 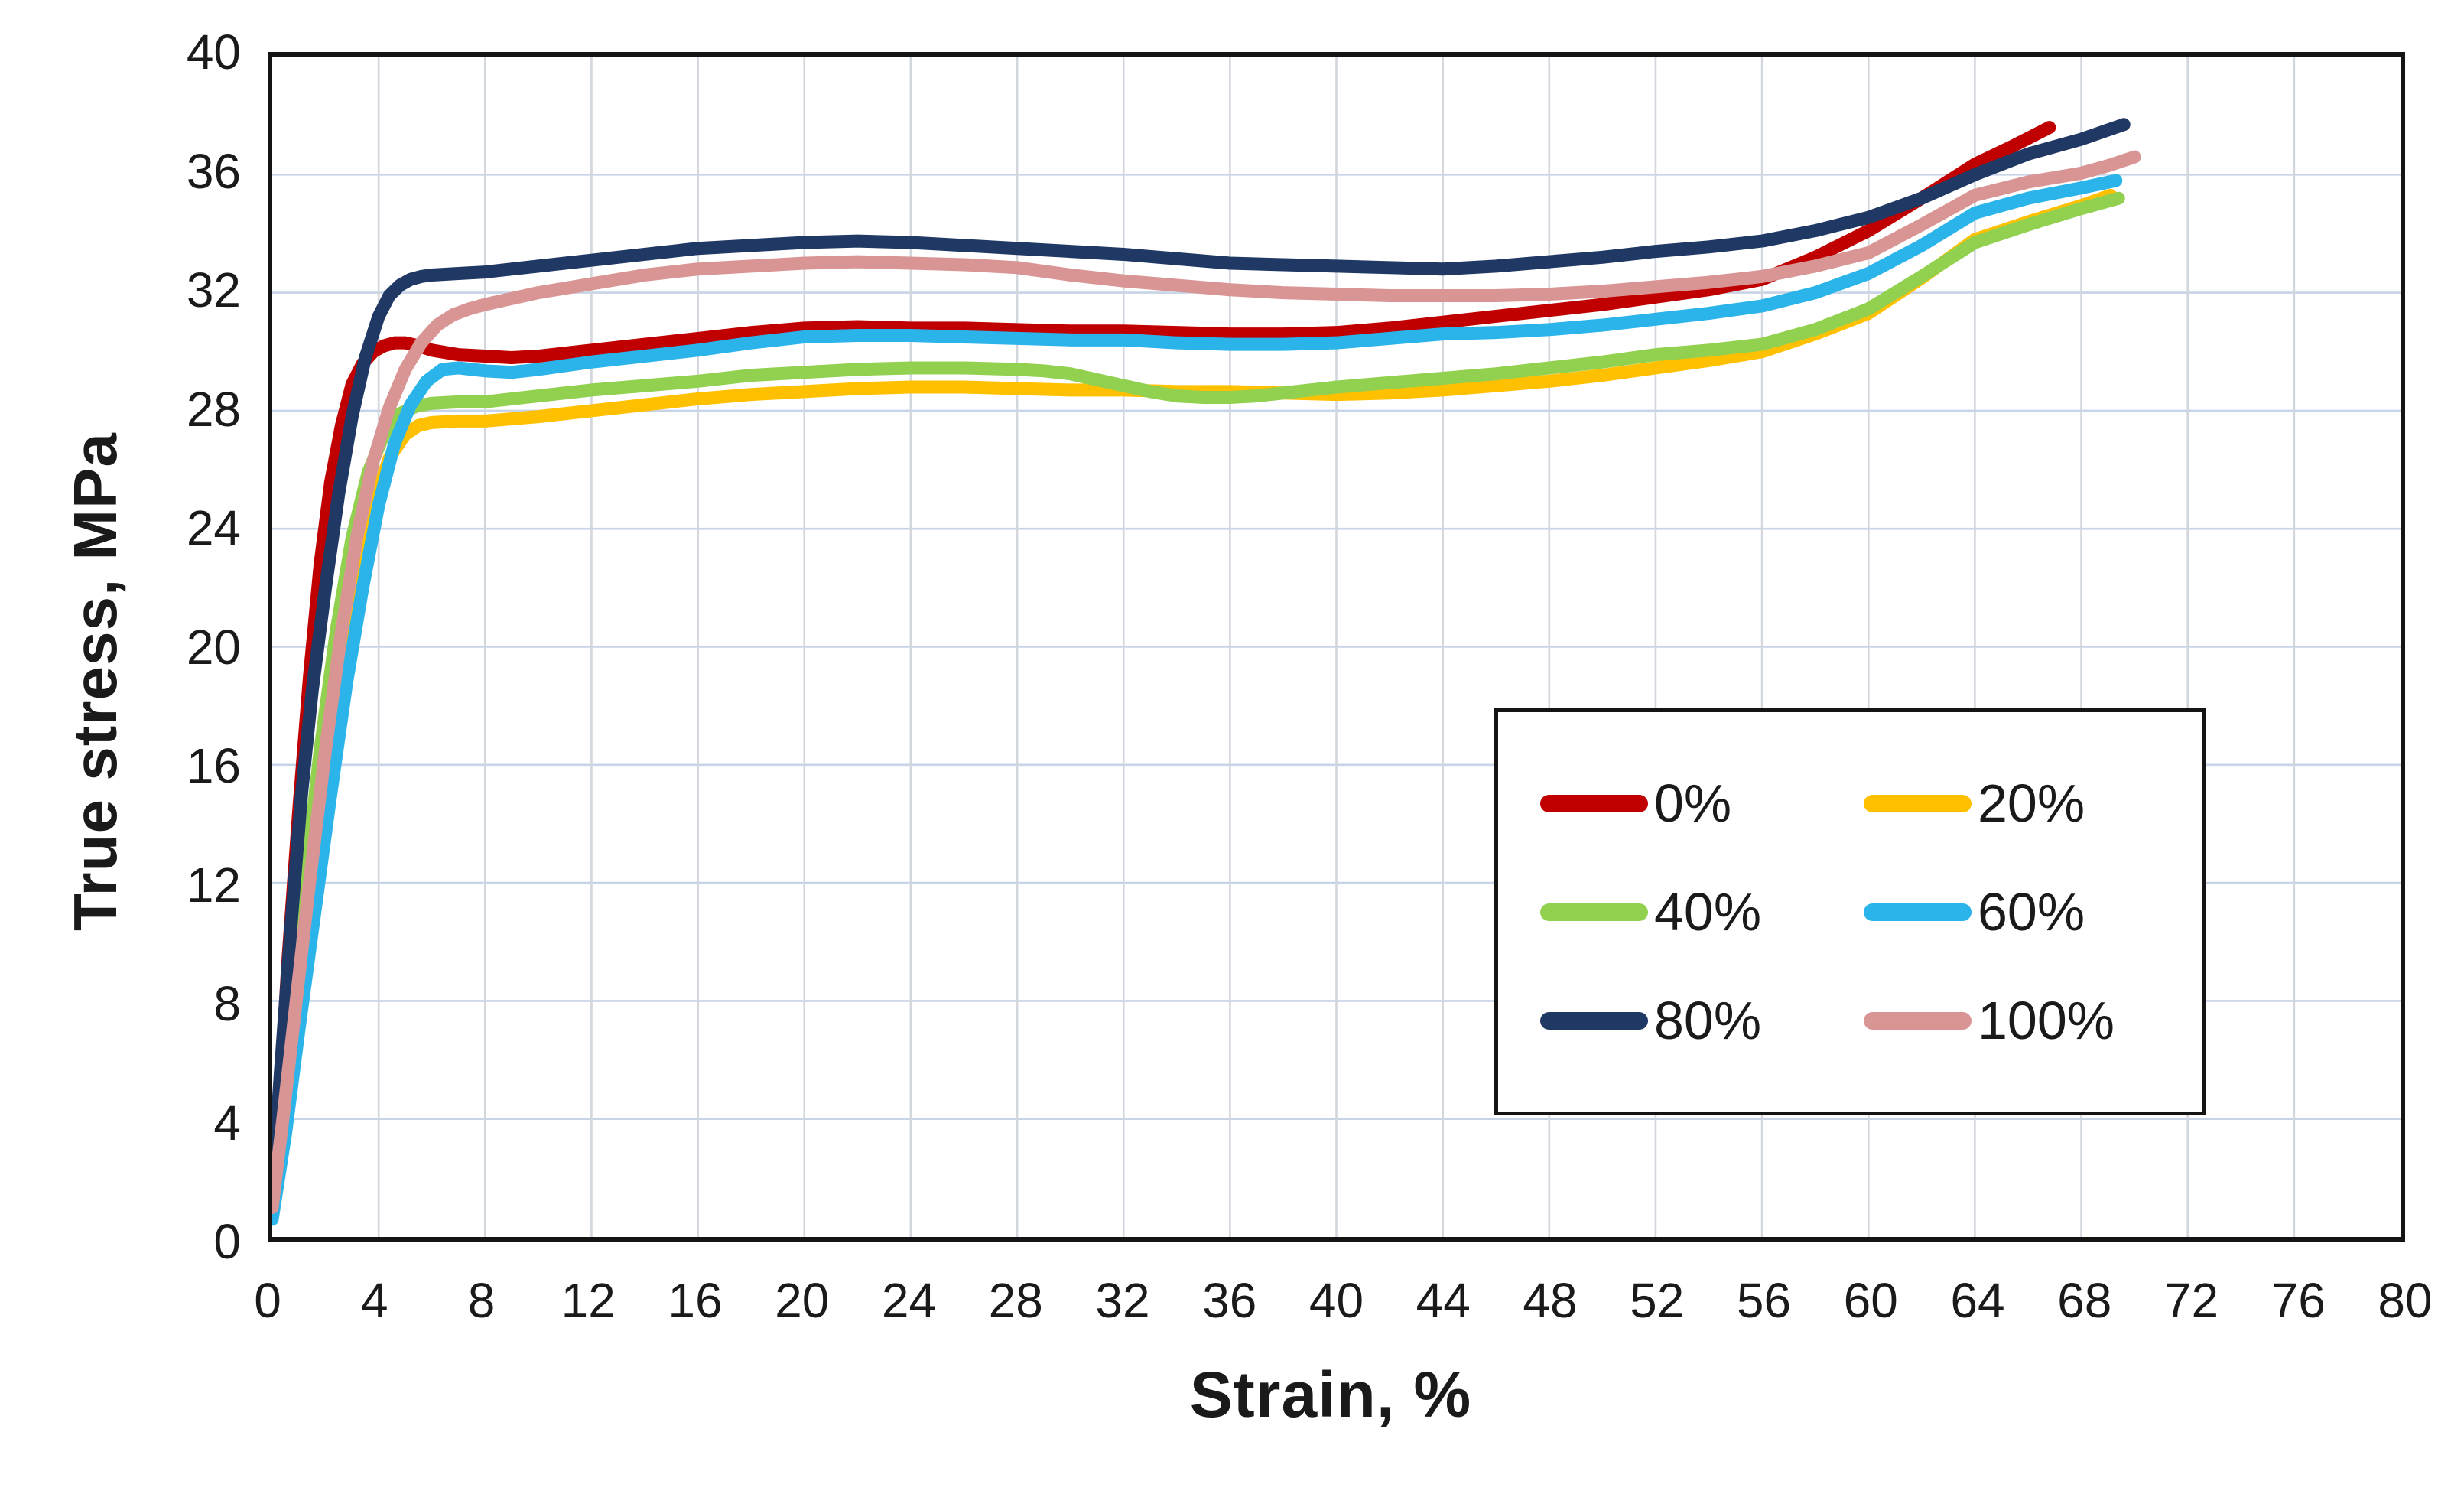 What do you see at coordinates (213, 885) in the screenshot?
I see `y-tick-label: 12` at bounding box center [213, 885].